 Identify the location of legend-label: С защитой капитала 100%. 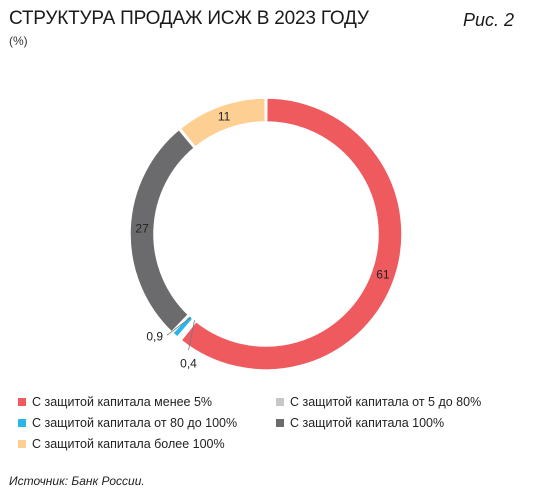
(367, 423).